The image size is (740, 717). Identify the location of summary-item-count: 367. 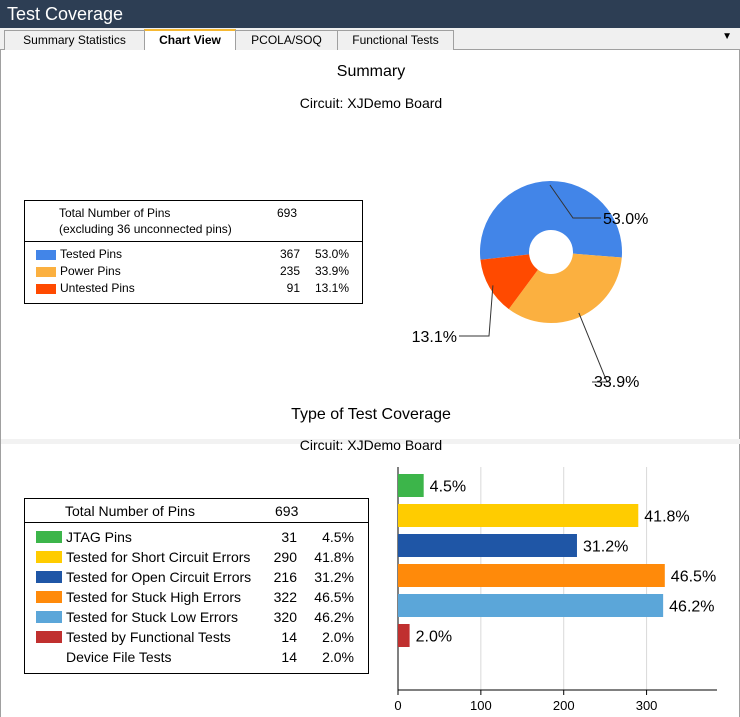
(289, 254).